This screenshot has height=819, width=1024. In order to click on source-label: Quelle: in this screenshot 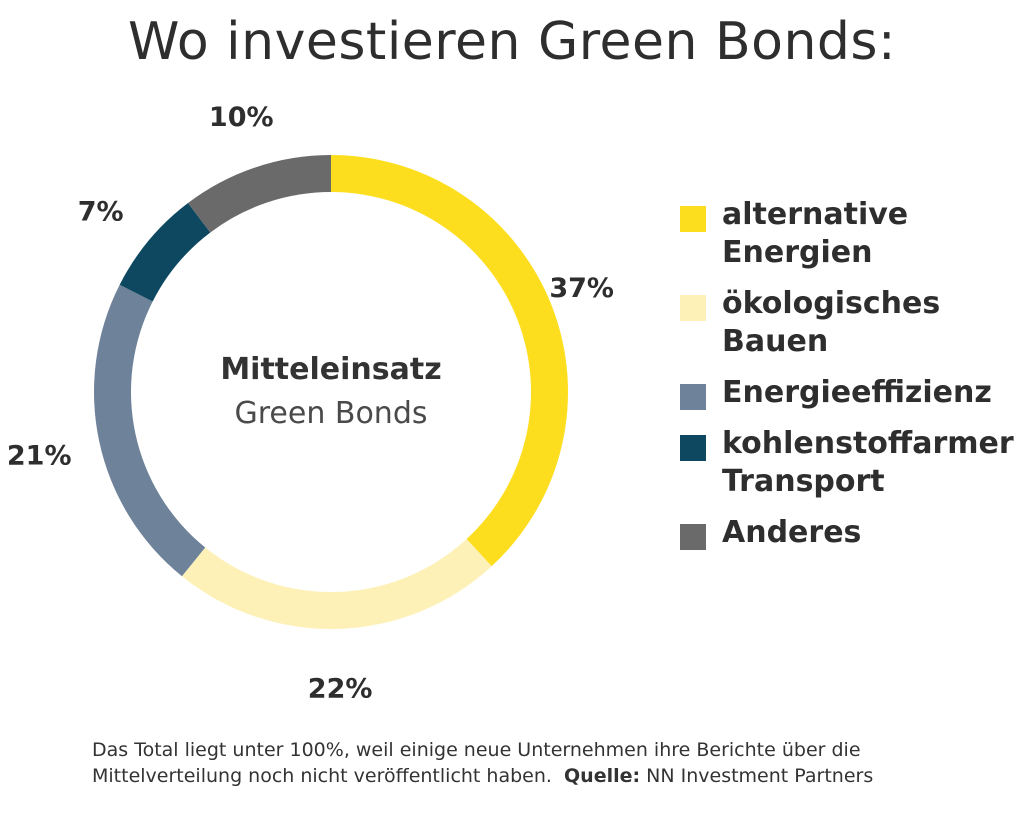, I will do `click(602, 776)`.